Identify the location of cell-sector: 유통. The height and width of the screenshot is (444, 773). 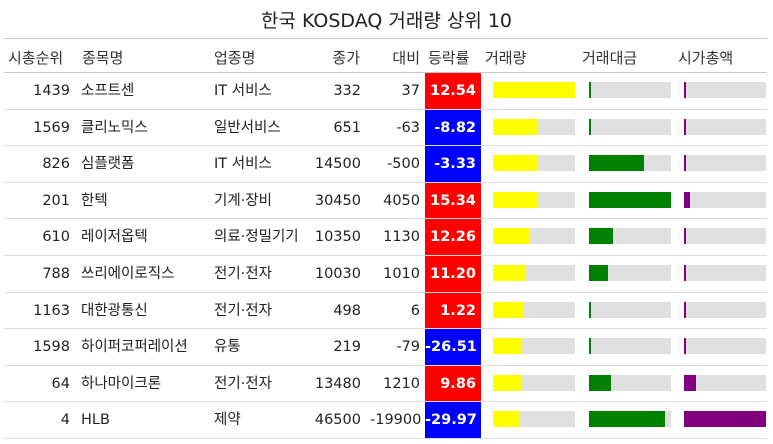
(227, 347).